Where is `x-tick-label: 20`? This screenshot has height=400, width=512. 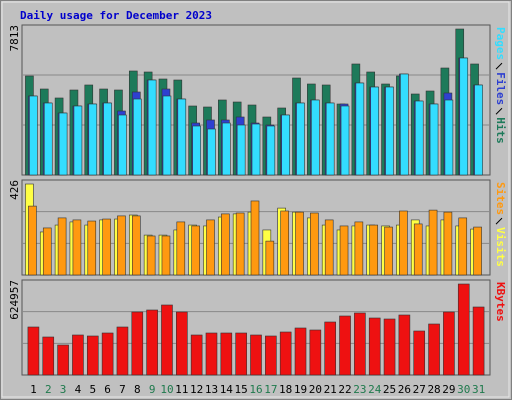 x-tick-label: 20 is located at coordinates (315, 389).